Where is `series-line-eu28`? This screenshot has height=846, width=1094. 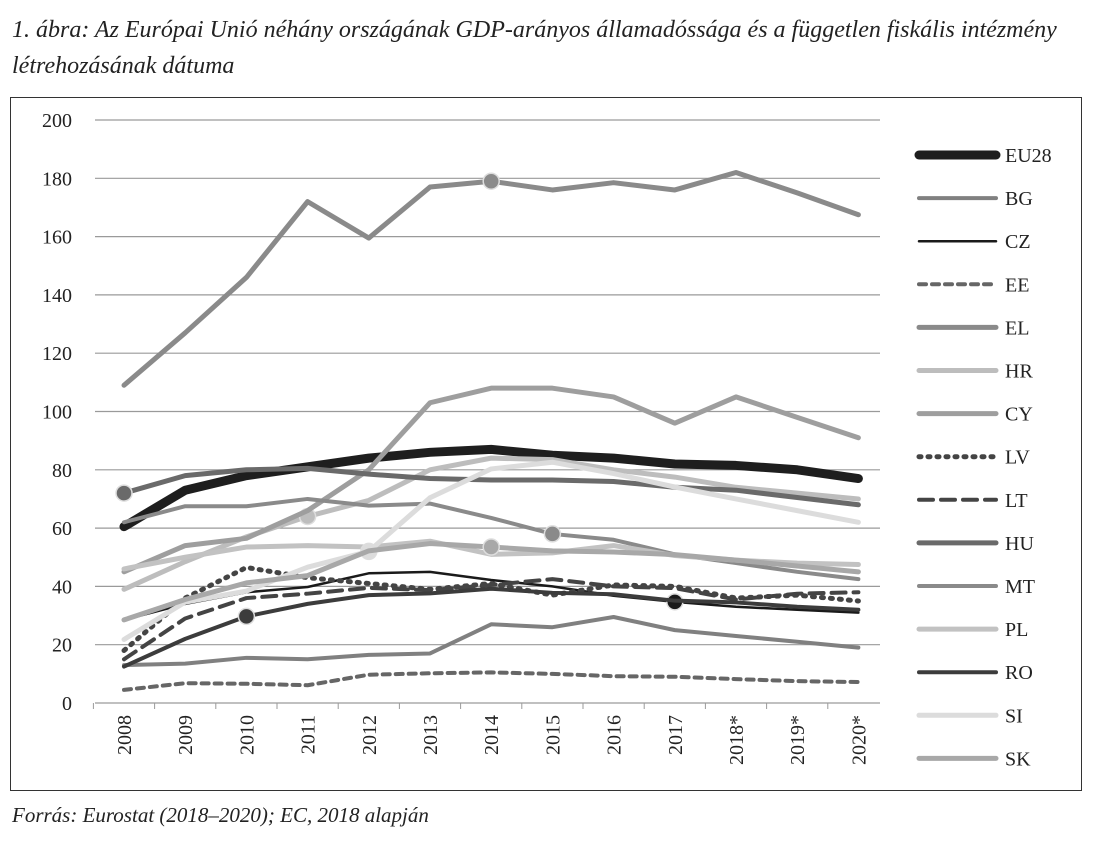 series-line-eu28 is located at coordinates (491, 488).